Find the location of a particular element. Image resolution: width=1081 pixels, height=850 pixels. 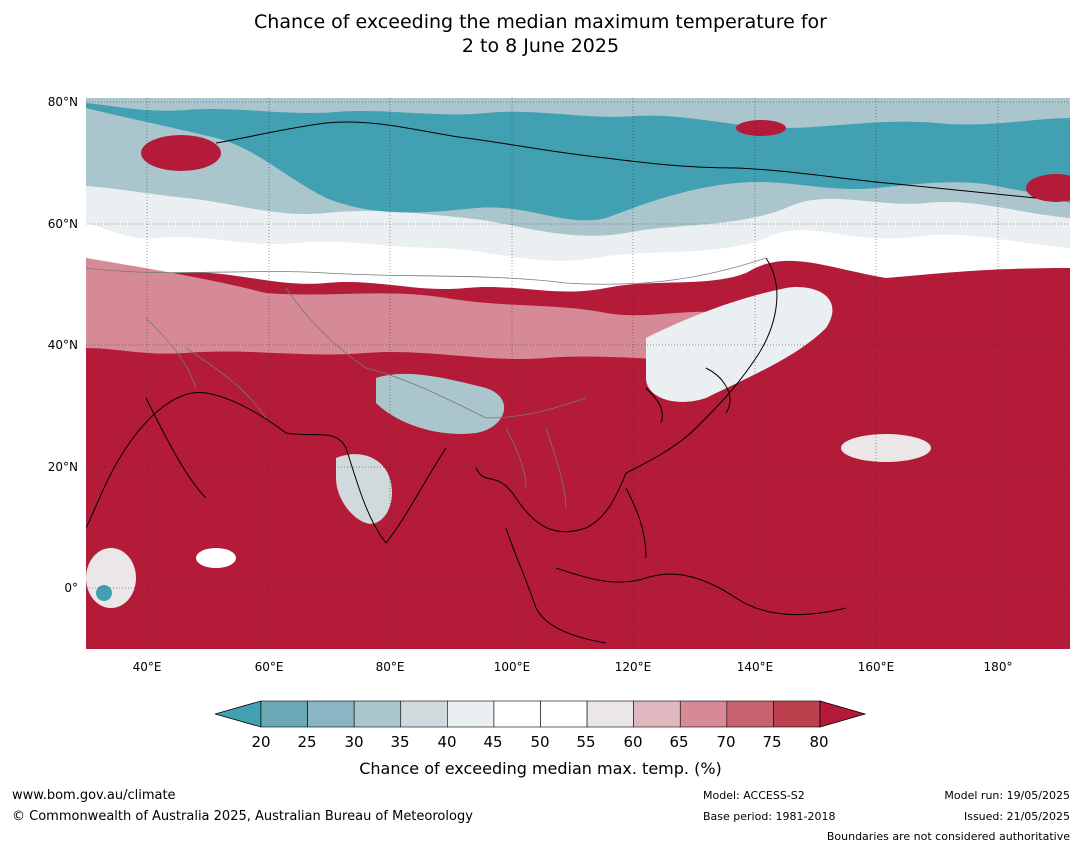

colorbar is located at coordinates (541, 714).